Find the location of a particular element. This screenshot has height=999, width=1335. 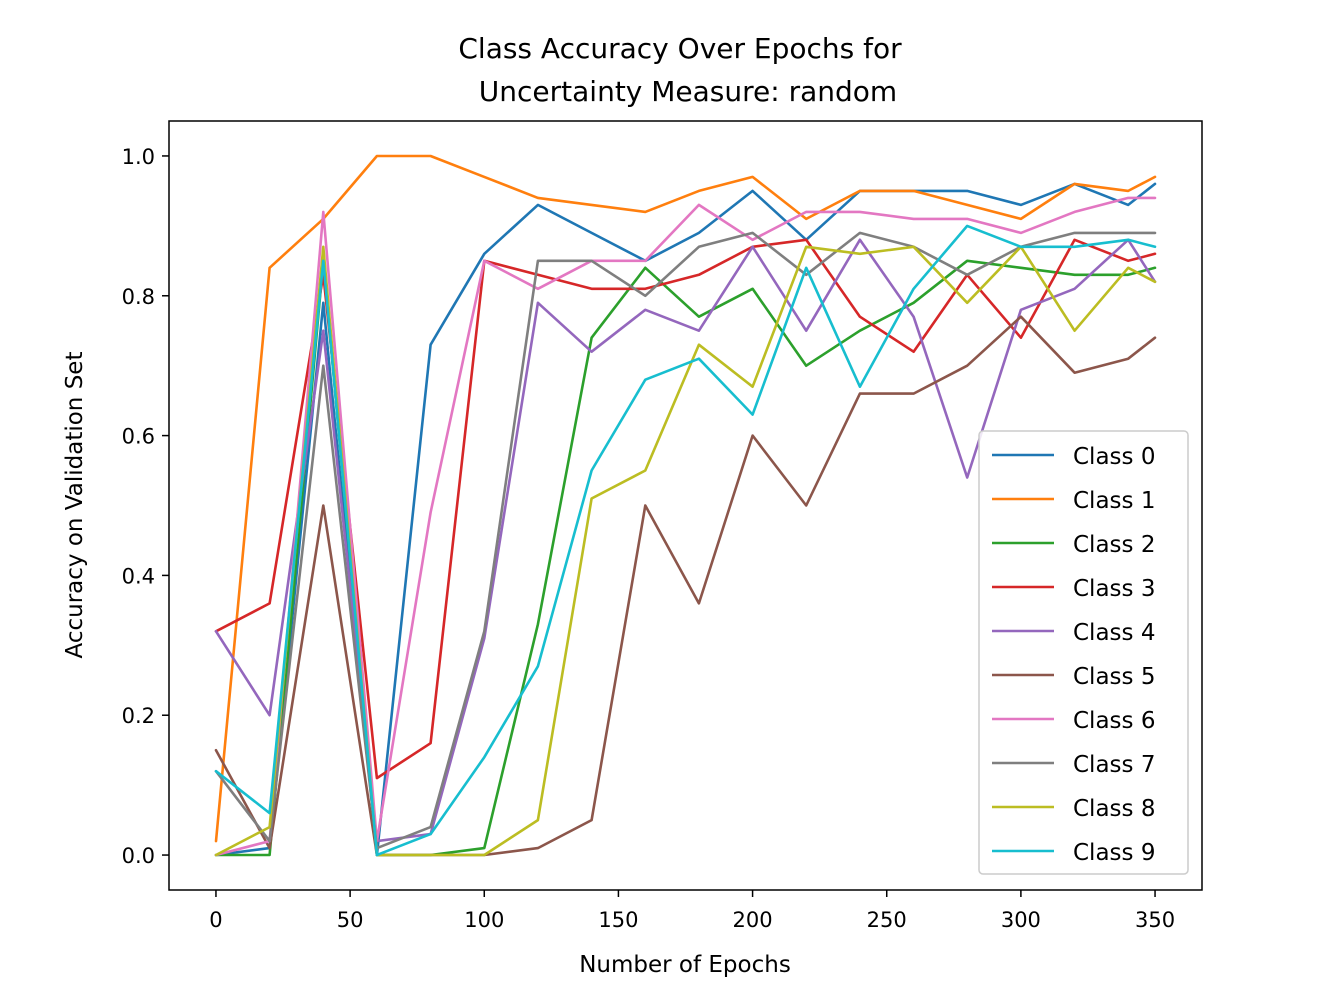

legend-label-class-5: Class 5 is located at coordinates (1114, 677).